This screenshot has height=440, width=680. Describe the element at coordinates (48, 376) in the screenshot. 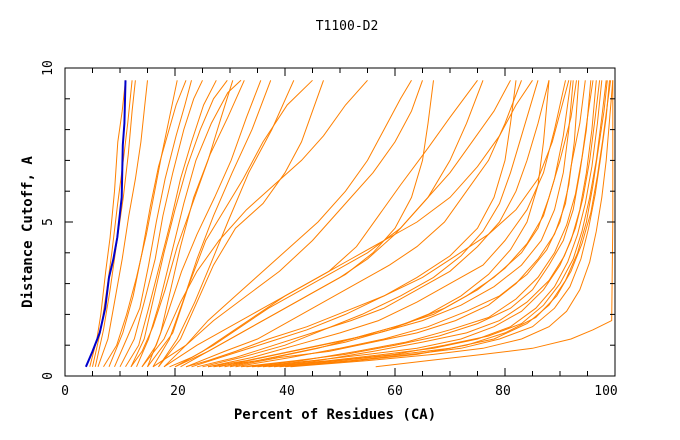

I see `y-tick-label: 0` at that location.